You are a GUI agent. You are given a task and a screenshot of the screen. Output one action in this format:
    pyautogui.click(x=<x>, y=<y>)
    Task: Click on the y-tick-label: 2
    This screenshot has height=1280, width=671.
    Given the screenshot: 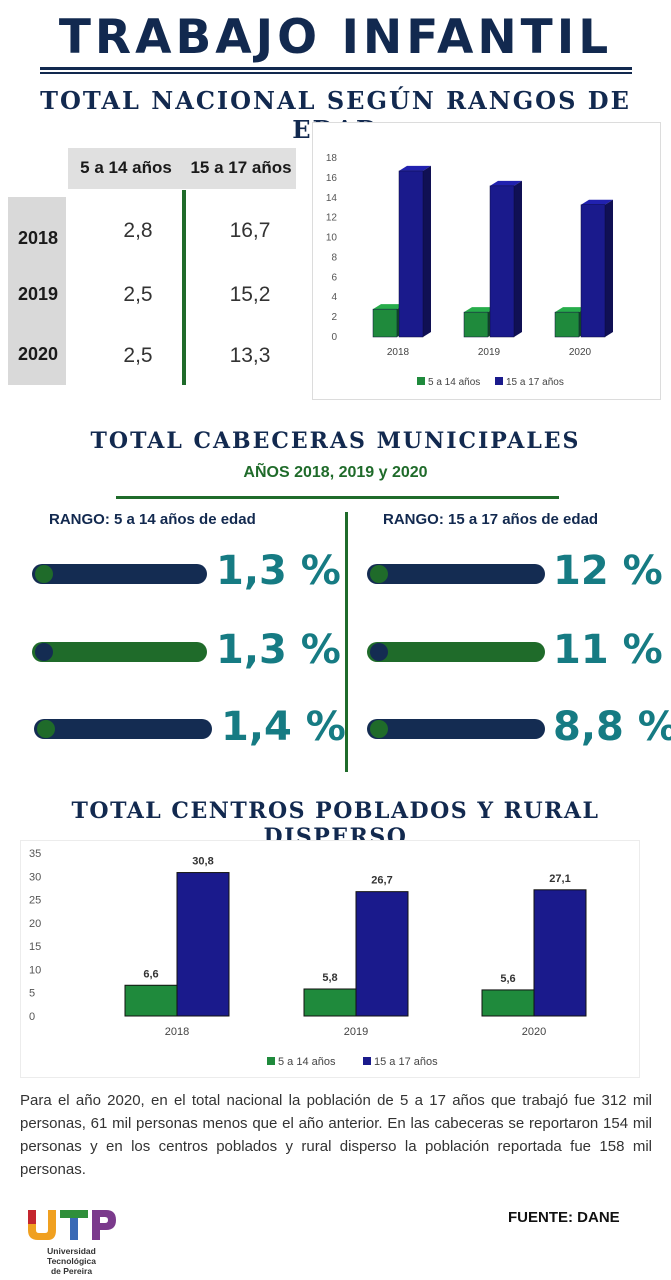 What is the action you would take?
    pyautogui.click(x=334, y=317)
    